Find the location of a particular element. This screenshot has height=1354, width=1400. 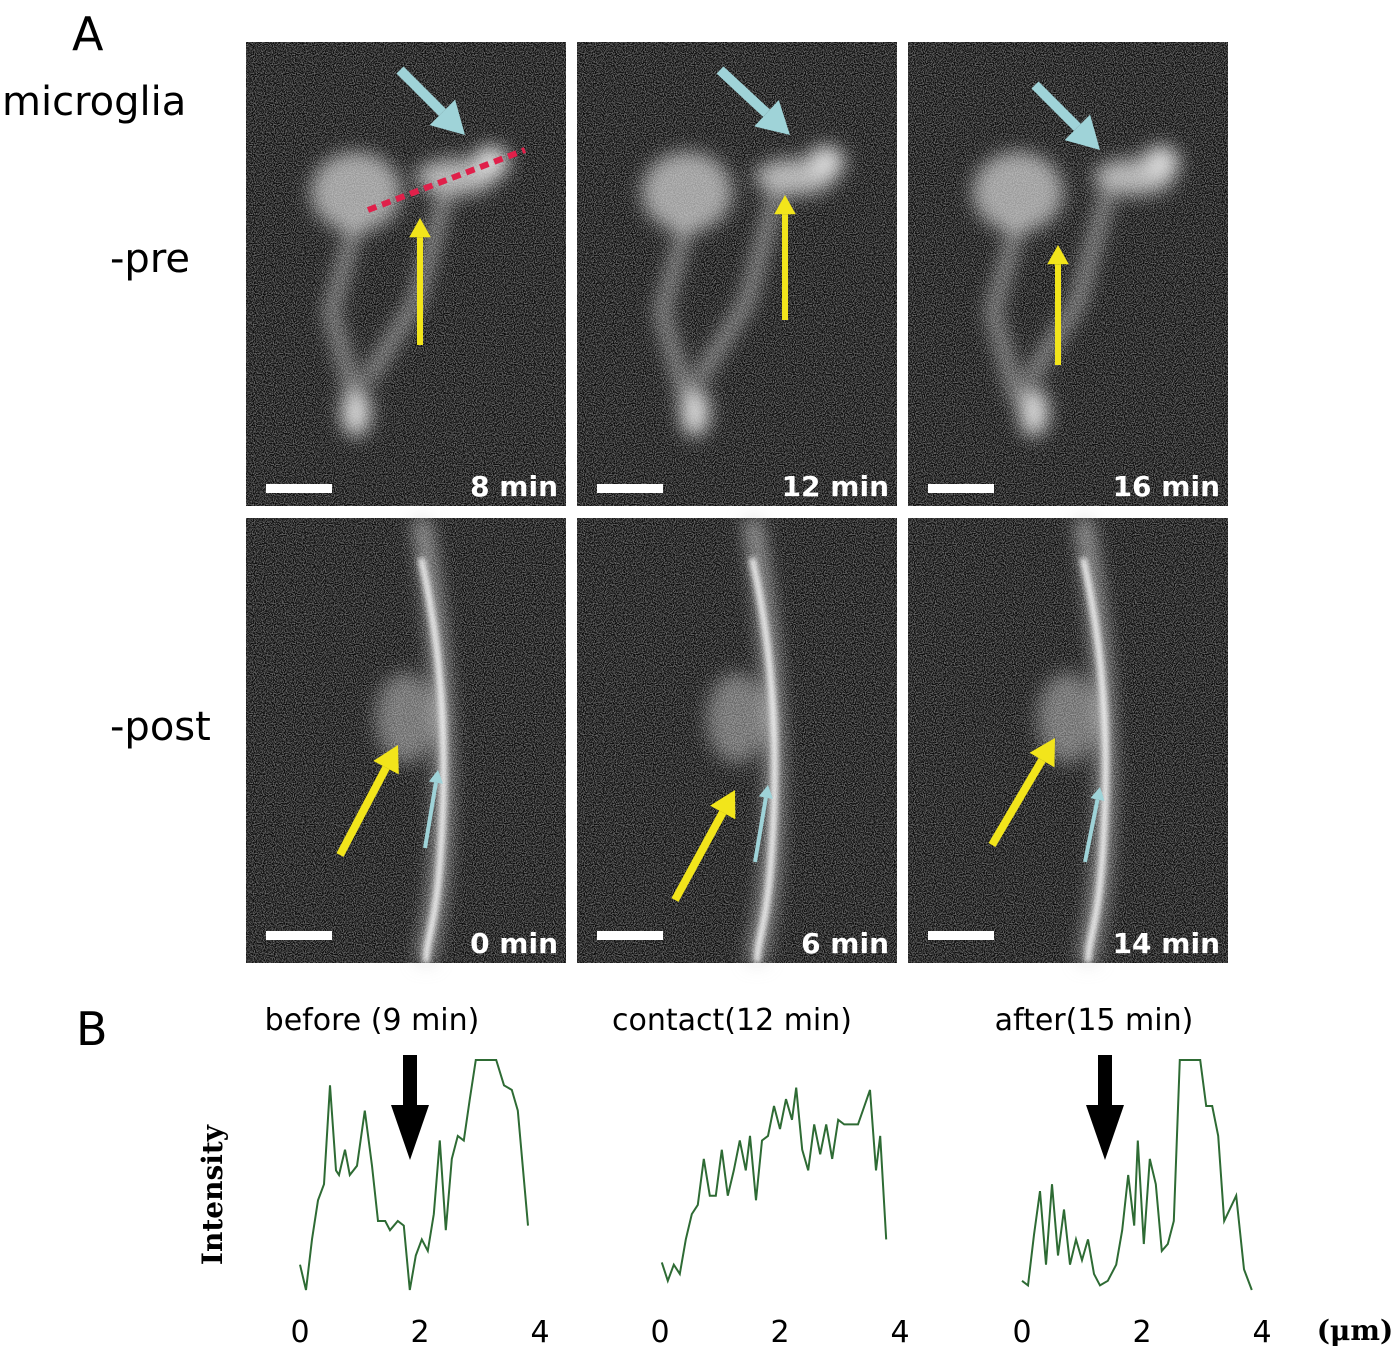

chart: before (9 min) Intensity 0 2 4 is located at coordinates (373, 1176).